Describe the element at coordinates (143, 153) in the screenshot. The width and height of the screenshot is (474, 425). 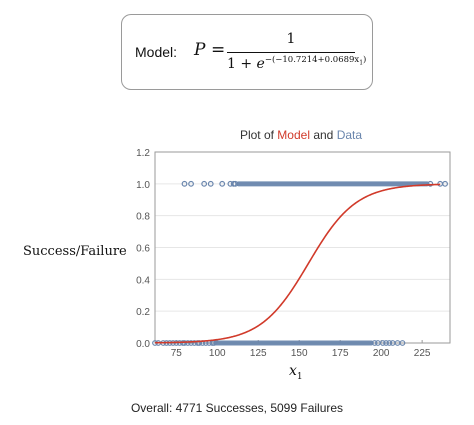
I see `y-tick-label: 1.2` at that location.